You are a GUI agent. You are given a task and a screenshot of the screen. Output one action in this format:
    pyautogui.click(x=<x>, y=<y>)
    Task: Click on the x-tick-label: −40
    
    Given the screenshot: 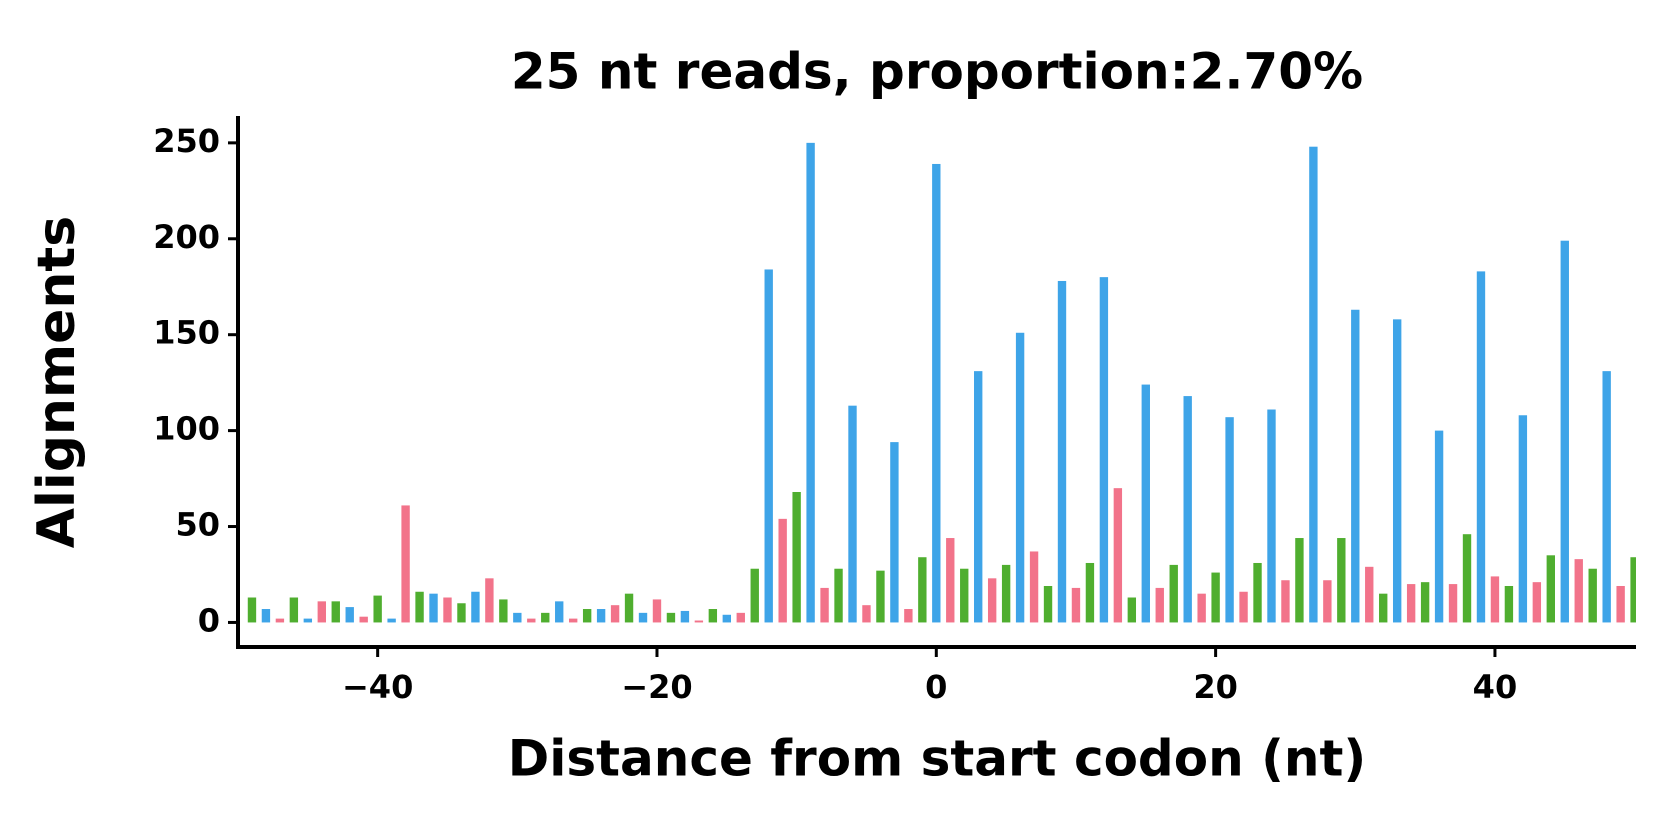 What is the action you would take?
    pyautogui.click(x=377, y=687)
    